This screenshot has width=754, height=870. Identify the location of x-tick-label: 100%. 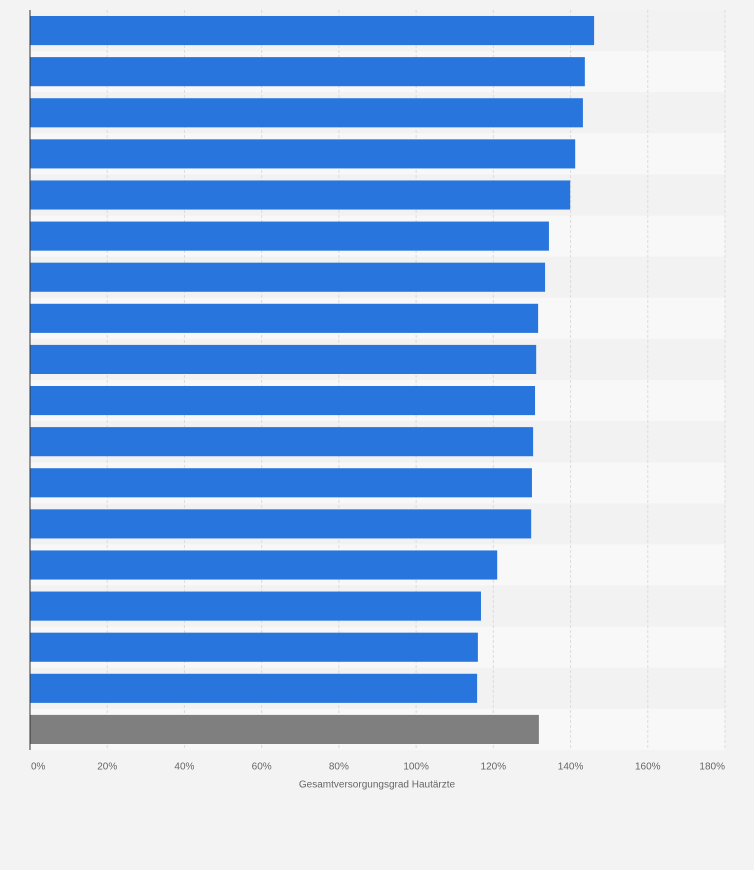
(416, 767).